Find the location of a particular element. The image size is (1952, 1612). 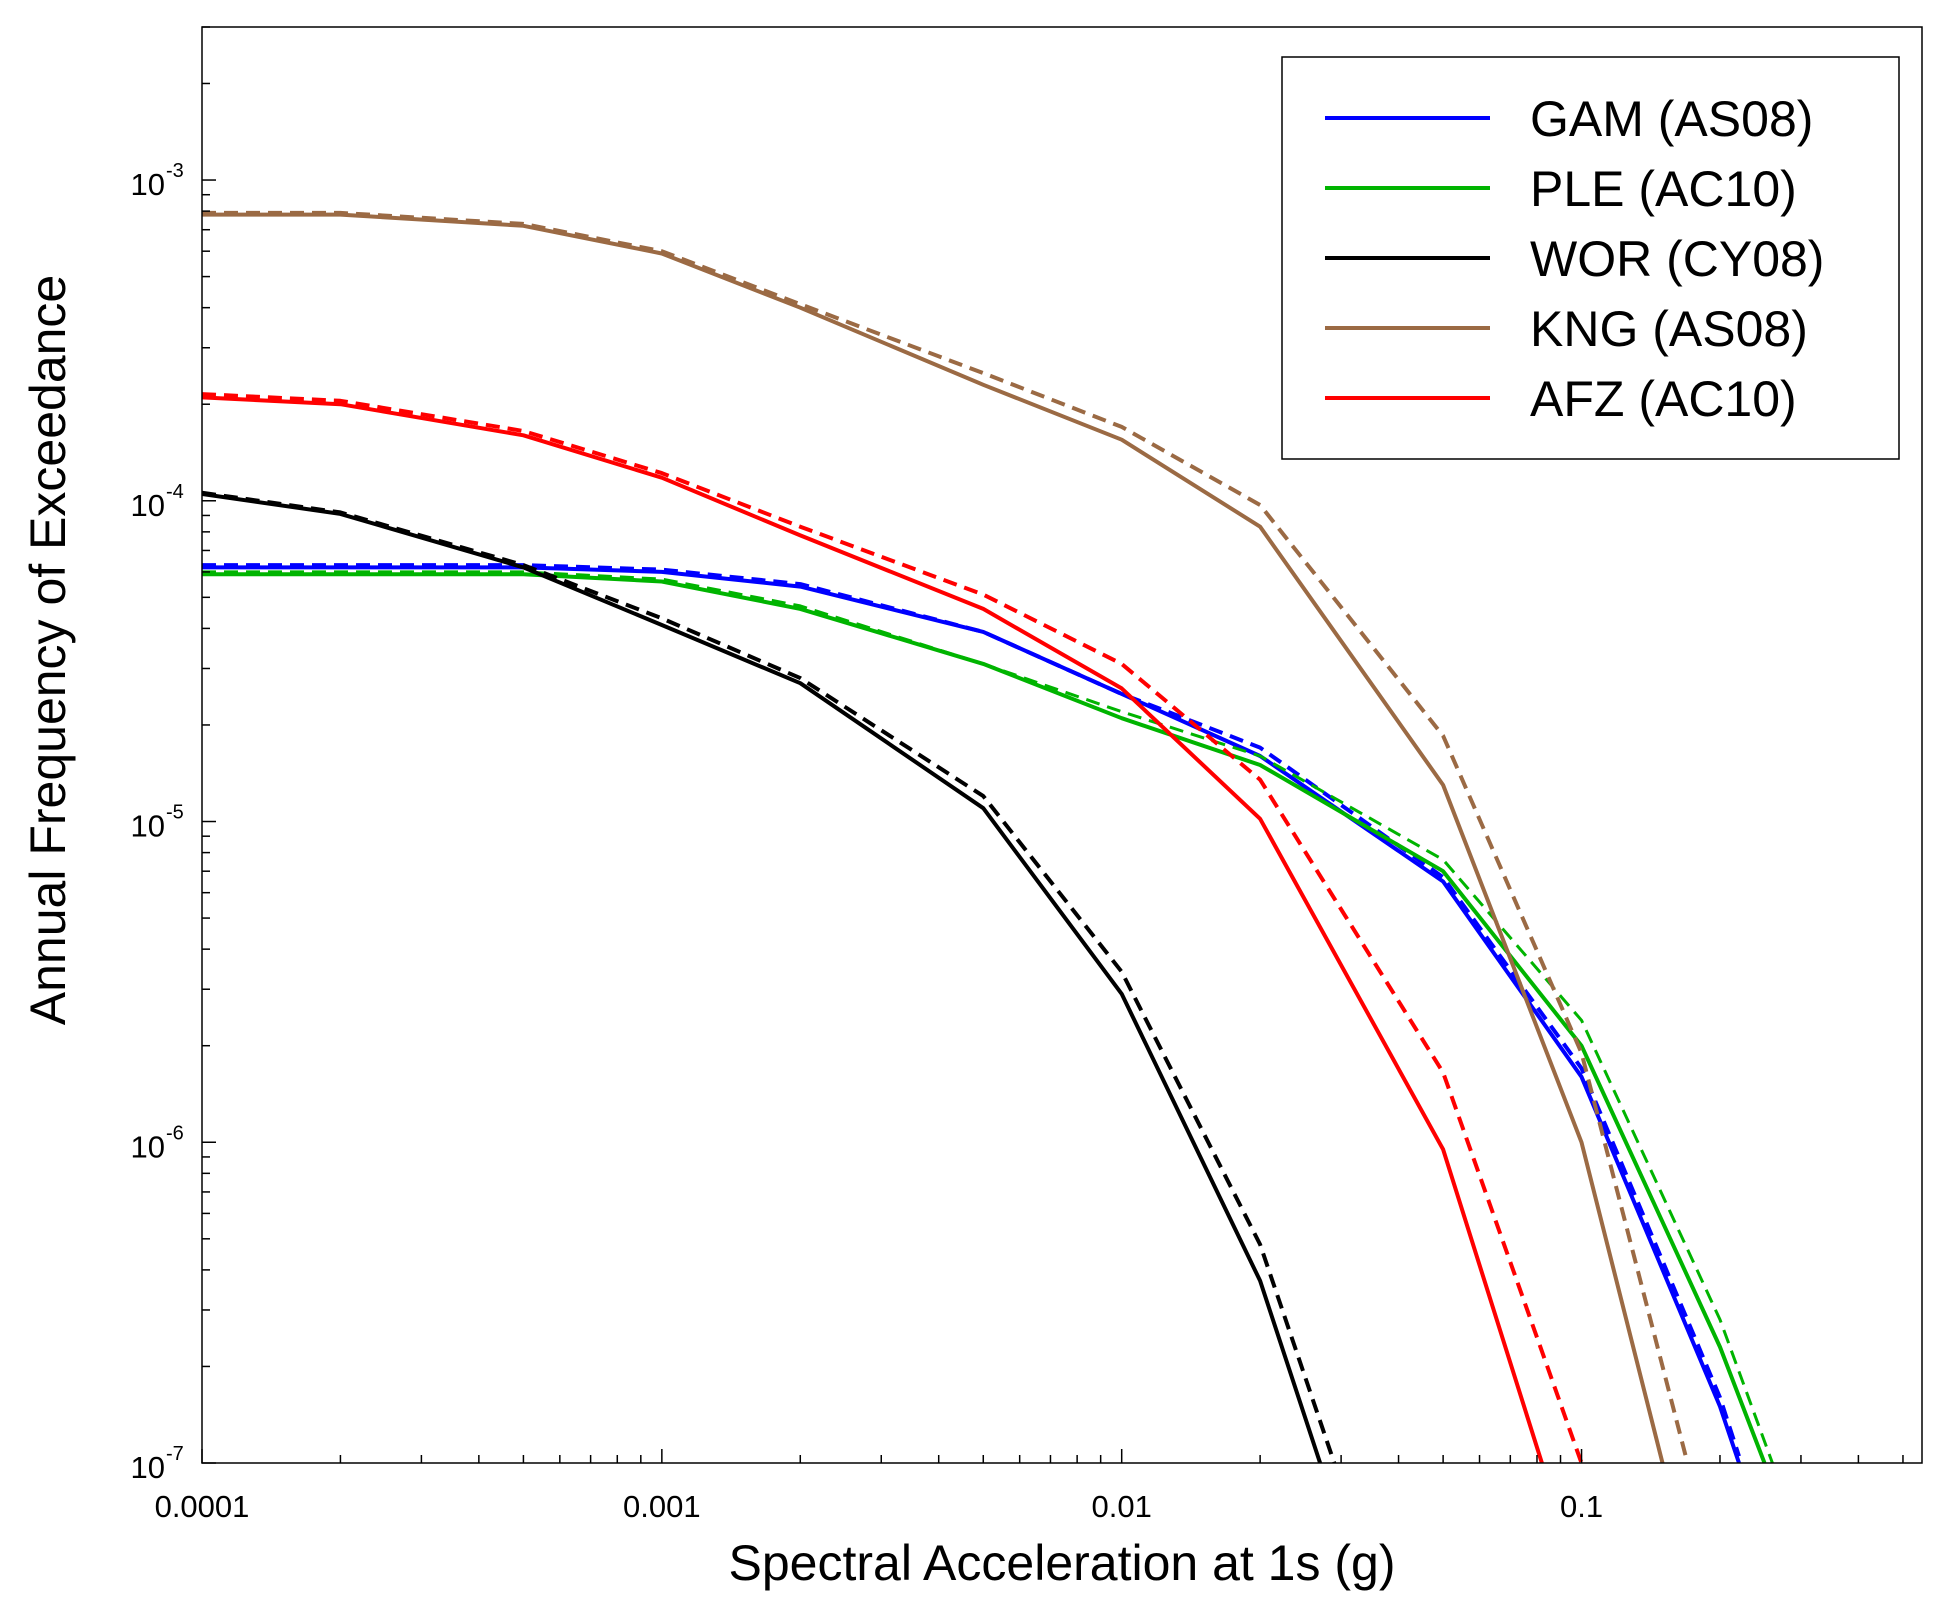

y-axis-tick-labels: 10-710-610-510-410-3 is located at coordinates (157, 822).